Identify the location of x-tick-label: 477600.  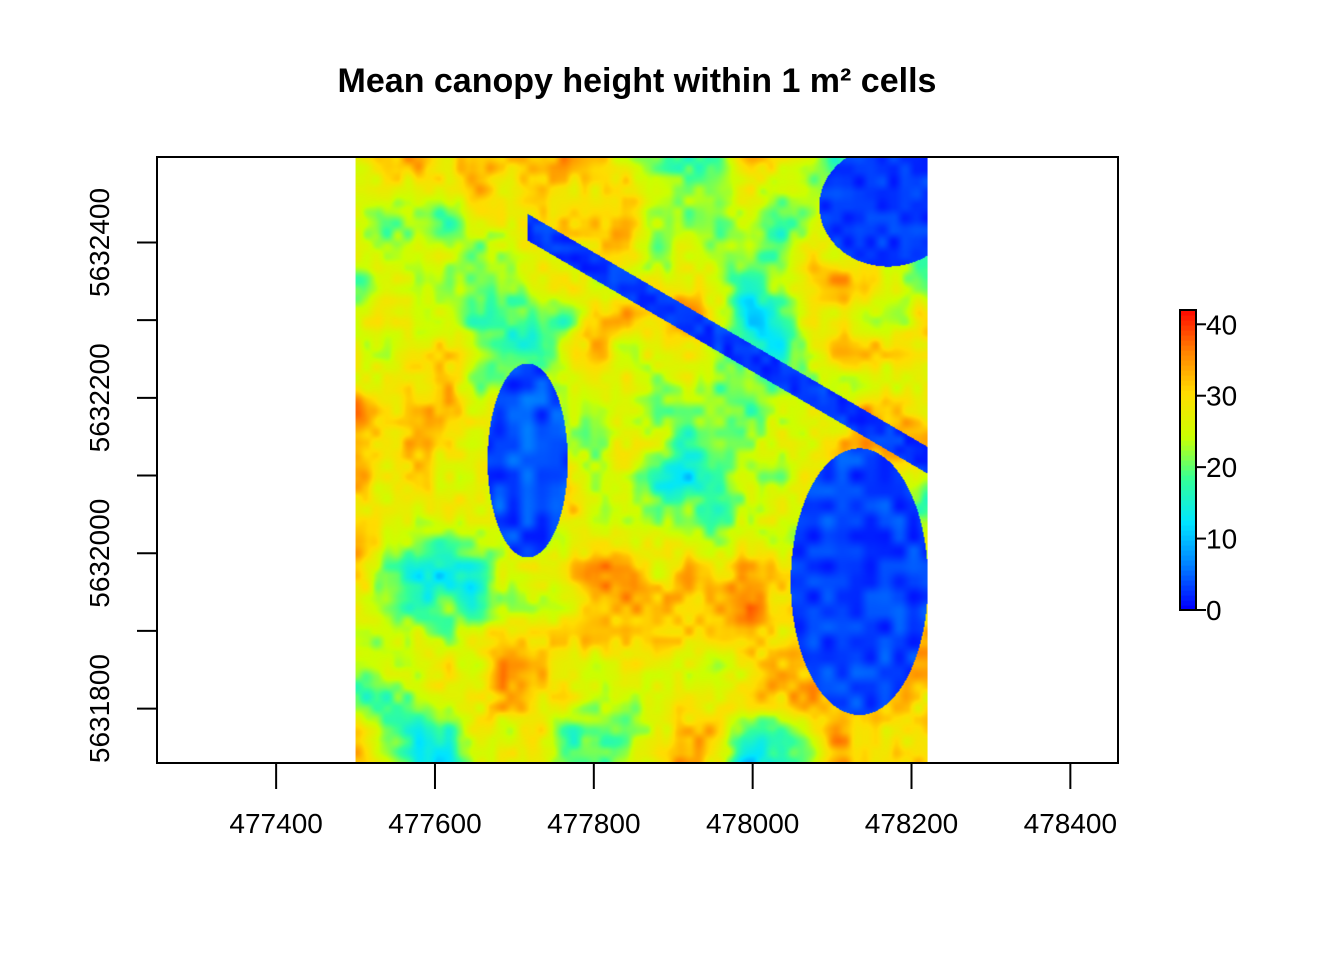
(434, 823).